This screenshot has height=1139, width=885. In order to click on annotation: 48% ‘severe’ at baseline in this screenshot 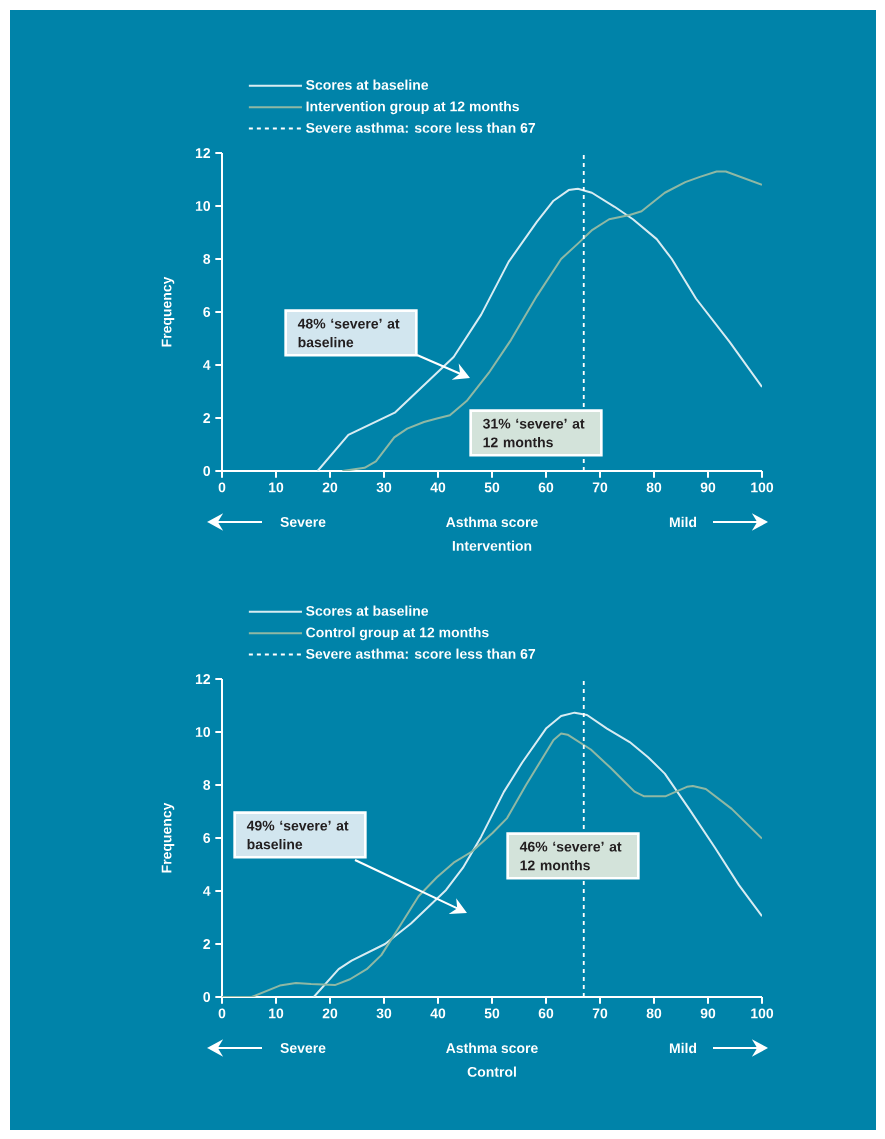, I will do `click(348, 333)`.